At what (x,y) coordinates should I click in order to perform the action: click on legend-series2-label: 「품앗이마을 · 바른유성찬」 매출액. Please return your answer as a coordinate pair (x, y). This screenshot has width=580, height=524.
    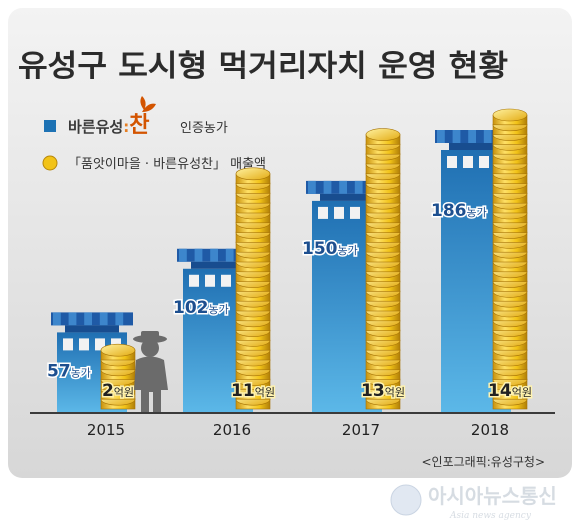
    Looking at the image, I should click on (167, 164).